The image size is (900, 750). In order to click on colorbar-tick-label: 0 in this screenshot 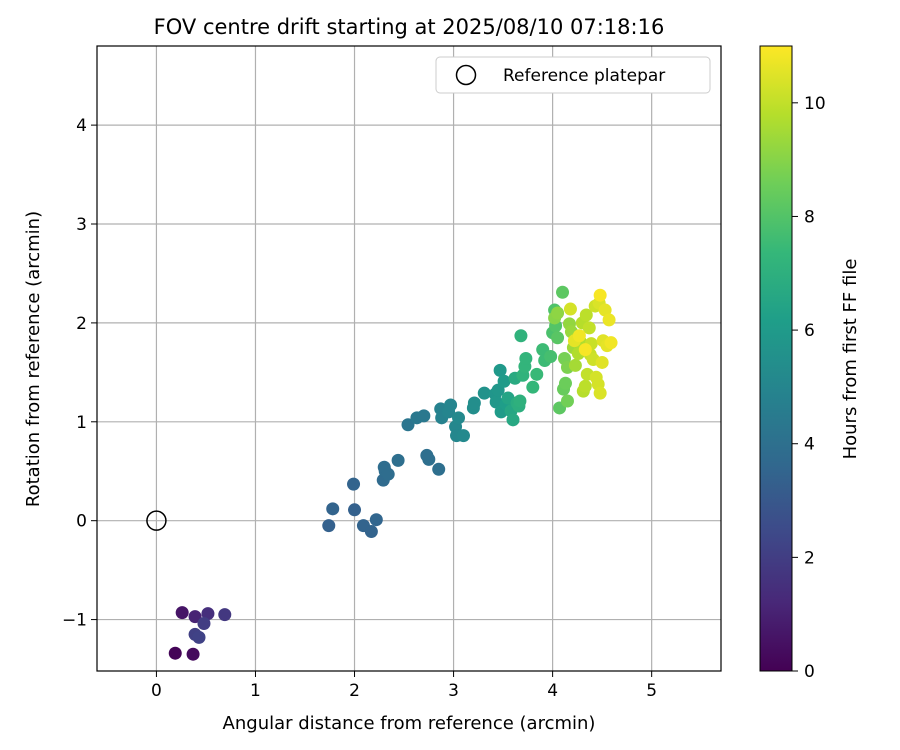, I will do `click(809, 672)`.